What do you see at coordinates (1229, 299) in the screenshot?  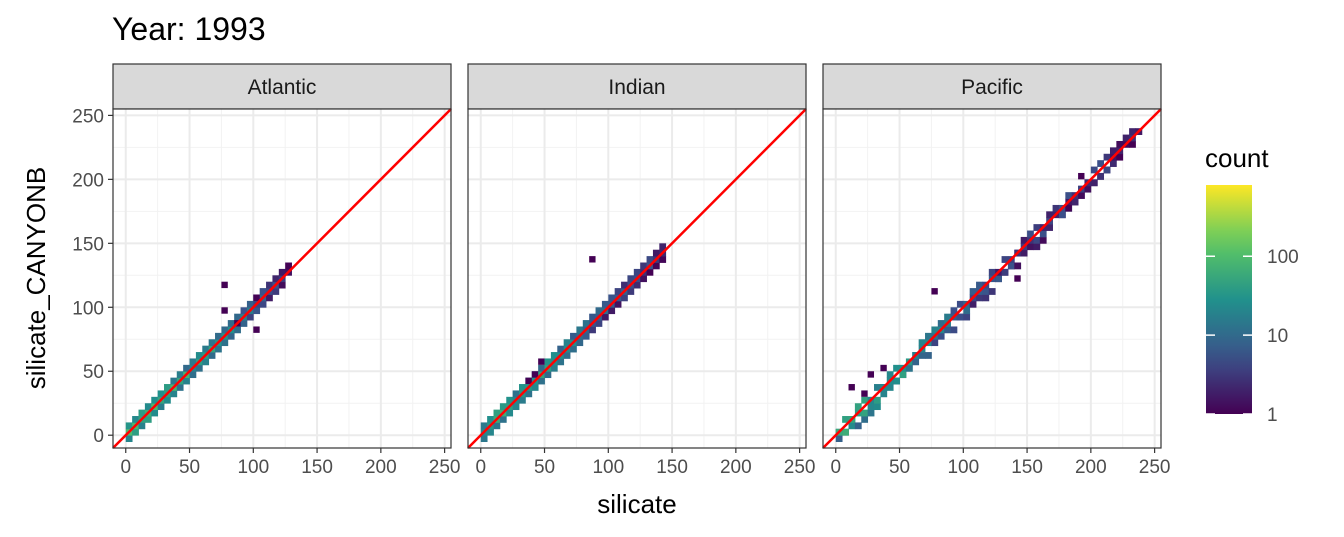 I see `legend-colorbar` at bounding box center [1229, 299].